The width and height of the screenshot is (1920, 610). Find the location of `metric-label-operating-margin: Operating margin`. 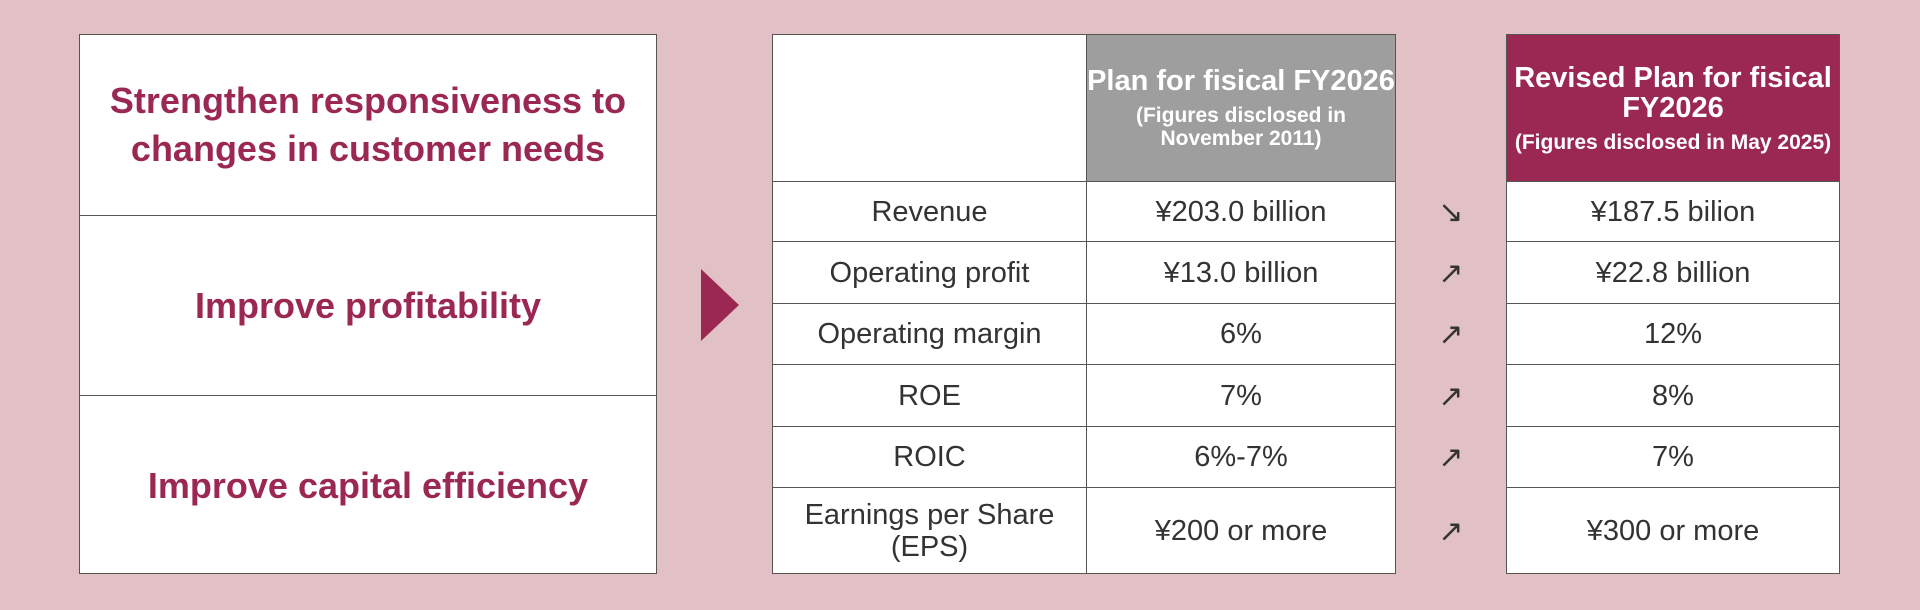

metric-label-operating-margin: Operating margin is located at coordinates (929, 334).